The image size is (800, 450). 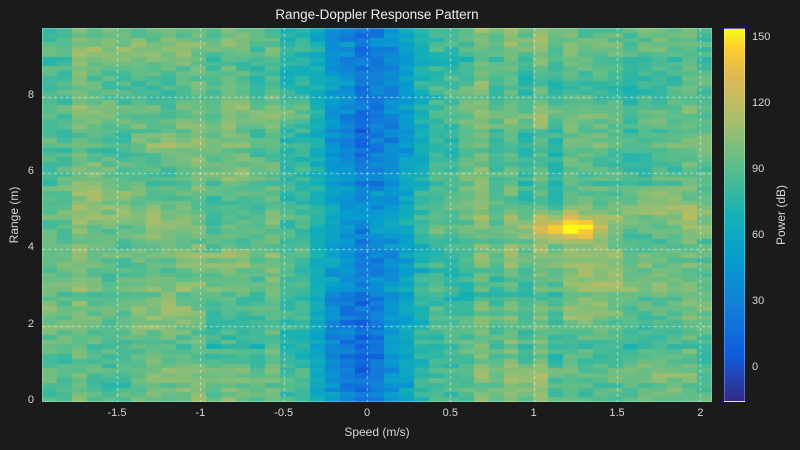 What do you see at coordinates (30, 400) in the screenshot?
I see `y-tick-label: 0` at bounding box center [30, 400].